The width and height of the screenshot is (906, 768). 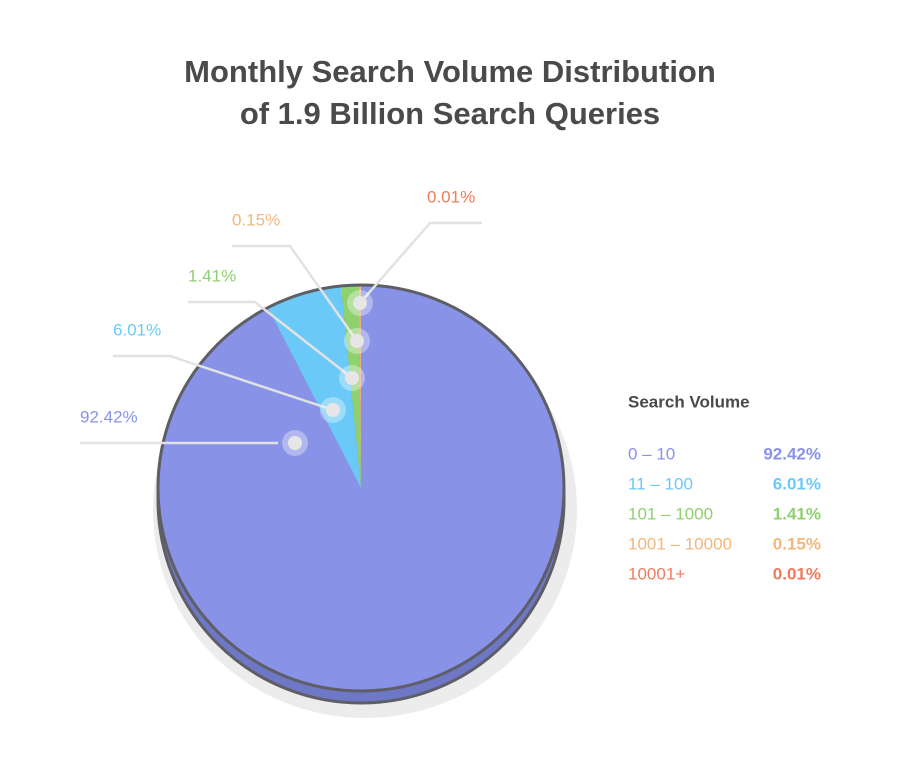 What do you see at coordinates (451, 196) in the screenshot?
I see `data-label: 0.01%` at bounding box center [451, 196].